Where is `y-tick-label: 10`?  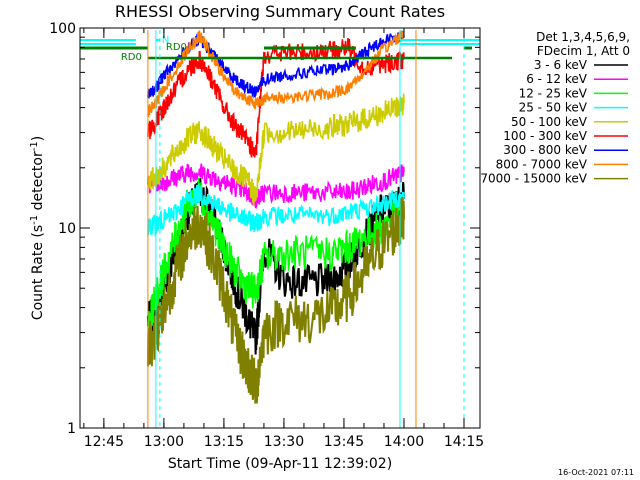
y-tick-label: 10 is located at coordinates (67, 229).